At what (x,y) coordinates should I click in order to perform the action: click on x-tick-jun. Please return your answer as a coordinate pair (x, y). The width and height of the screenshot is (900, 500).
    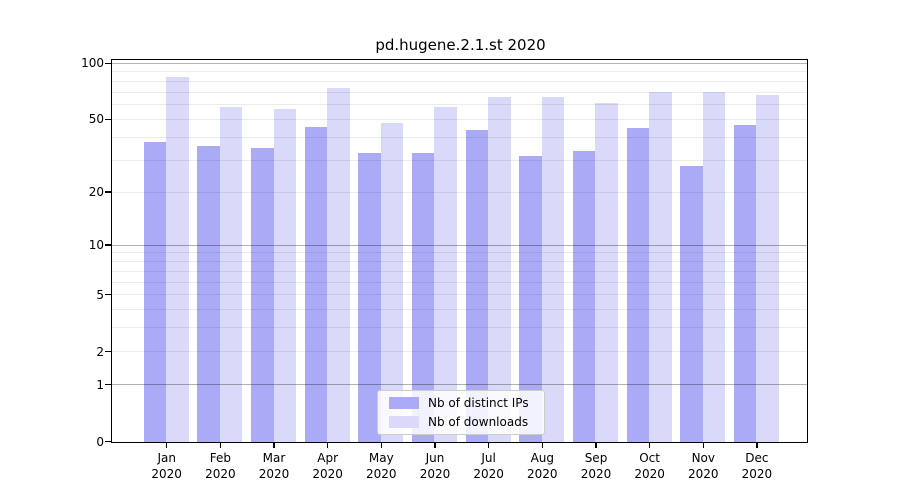
    Looking at the image, I should click on (435, 445).